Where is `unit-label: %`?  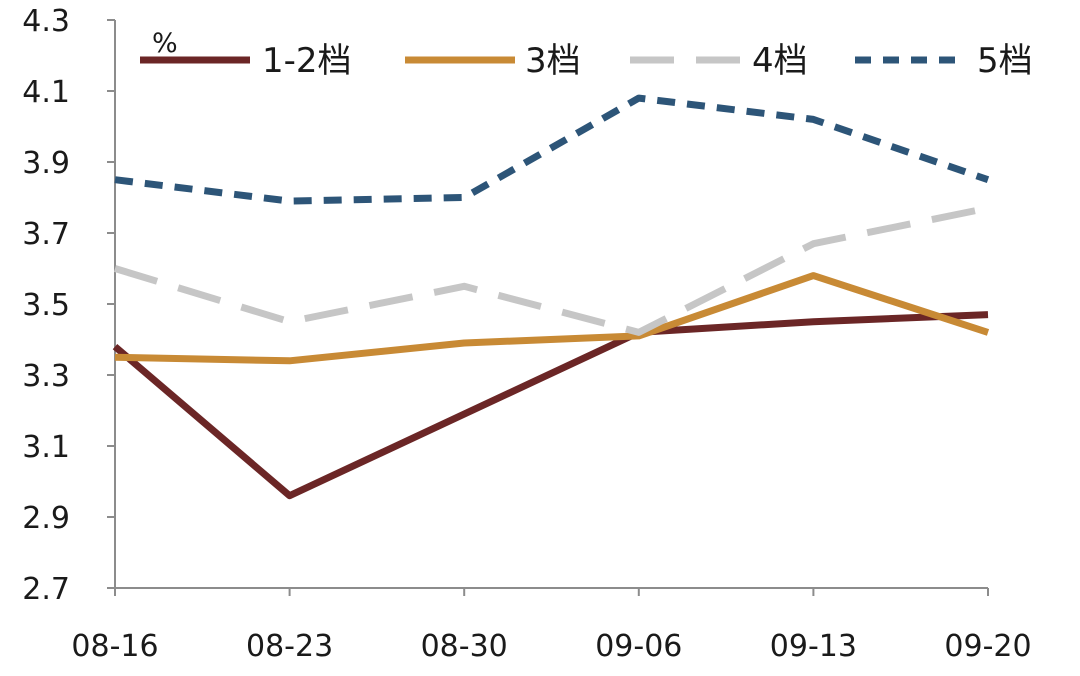 unit-label: % is located at coordinates (165, 43).